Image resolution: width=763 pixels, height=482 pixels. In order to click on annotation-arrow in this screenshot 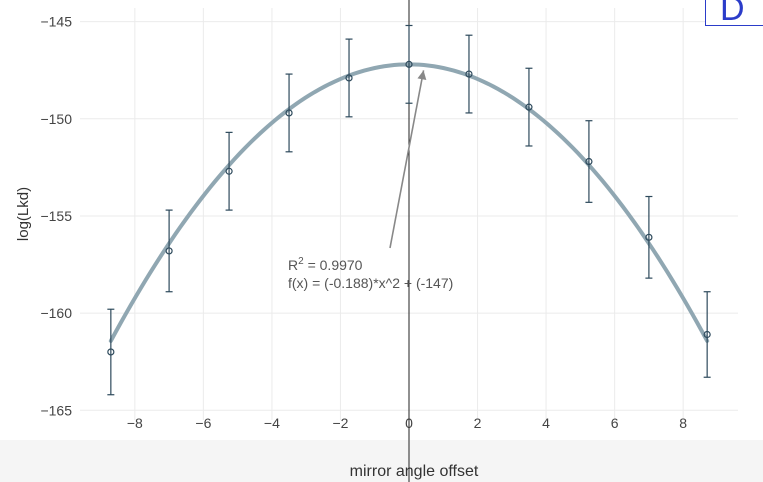, I will do `click(407, 159)`.